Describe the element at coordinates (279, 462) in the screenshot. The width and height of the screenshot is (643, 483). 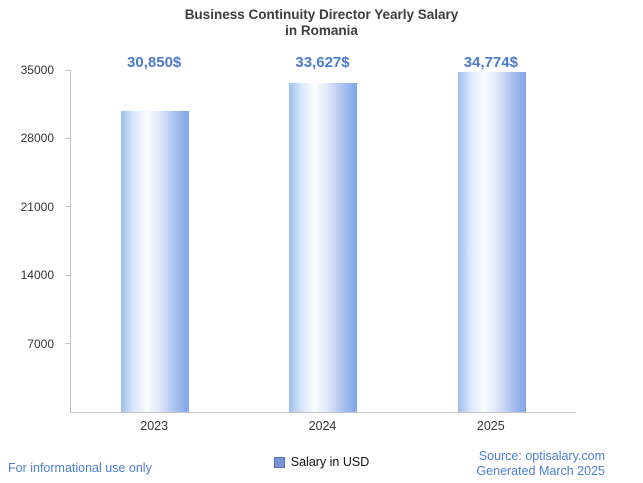
I see `legend-color-swatch-icon` at that location.